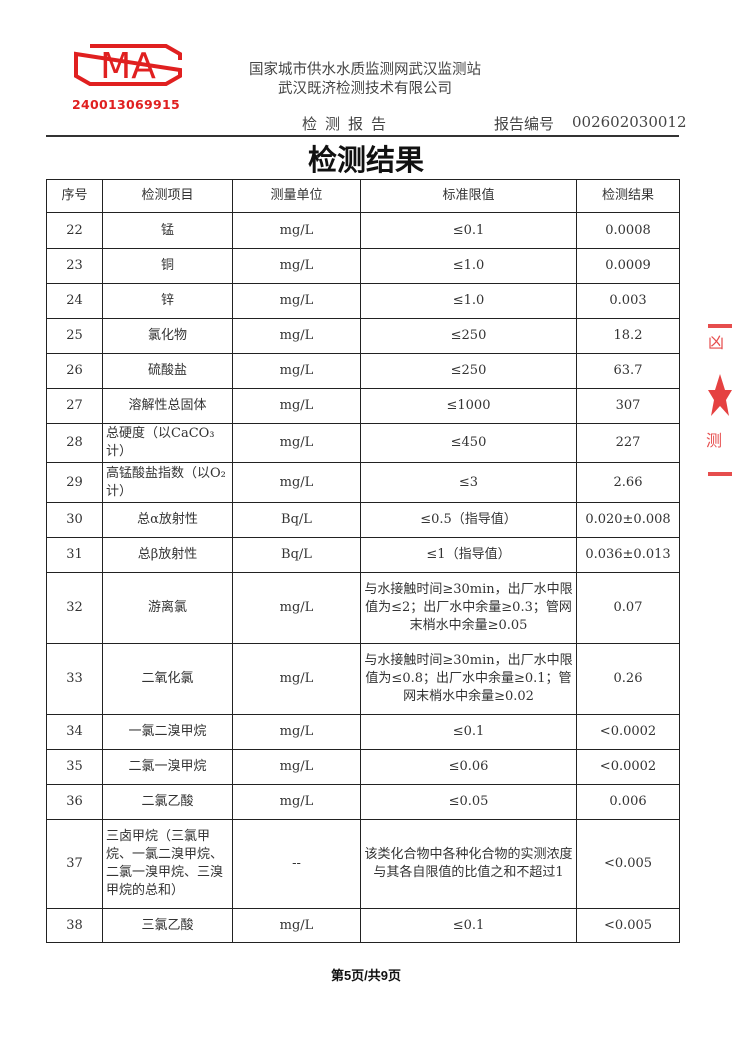 This screenshot has height=1042, width=732. I want to click on col-no: 序号, so click(74, 196).